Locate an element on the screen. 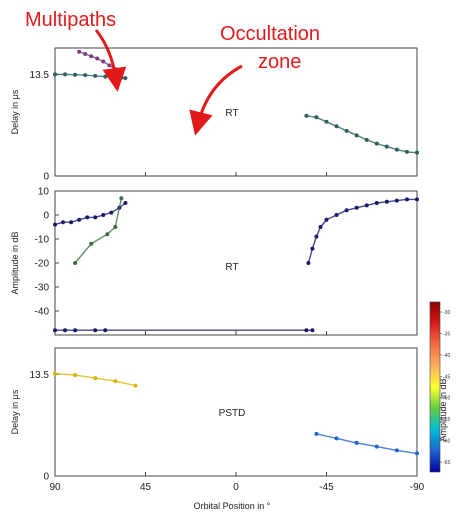  zone-annotation: zone is located at coordinates (279, 62).